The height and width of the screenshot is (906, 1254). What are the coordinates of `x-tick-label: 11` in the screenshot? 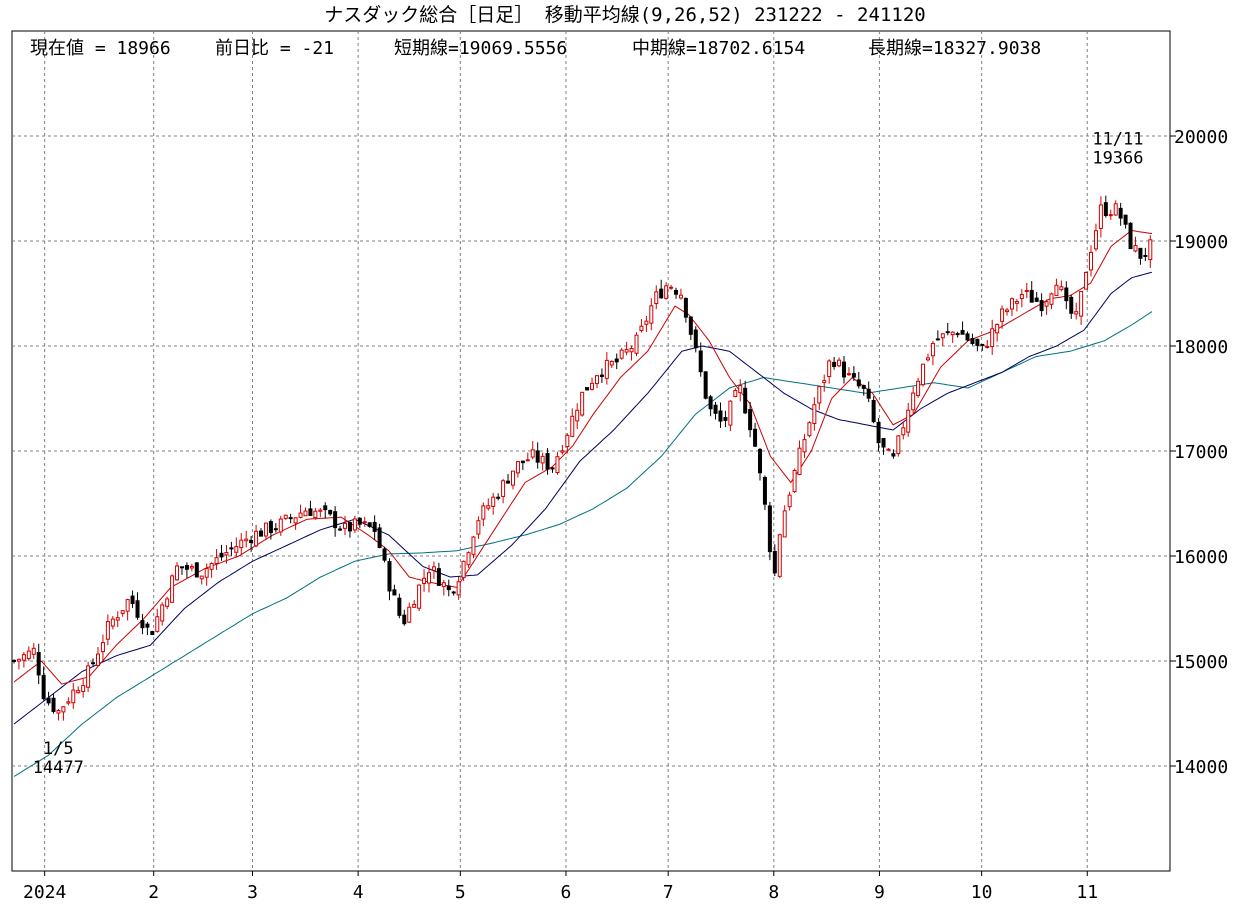 It's located at (1087, 892).